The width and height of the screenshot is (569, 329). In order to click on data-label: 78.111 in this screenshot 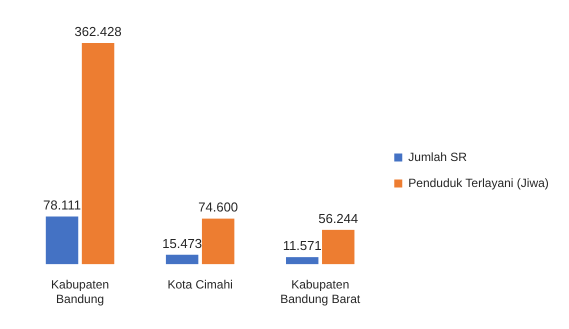, I will do `click(62, 205)`.